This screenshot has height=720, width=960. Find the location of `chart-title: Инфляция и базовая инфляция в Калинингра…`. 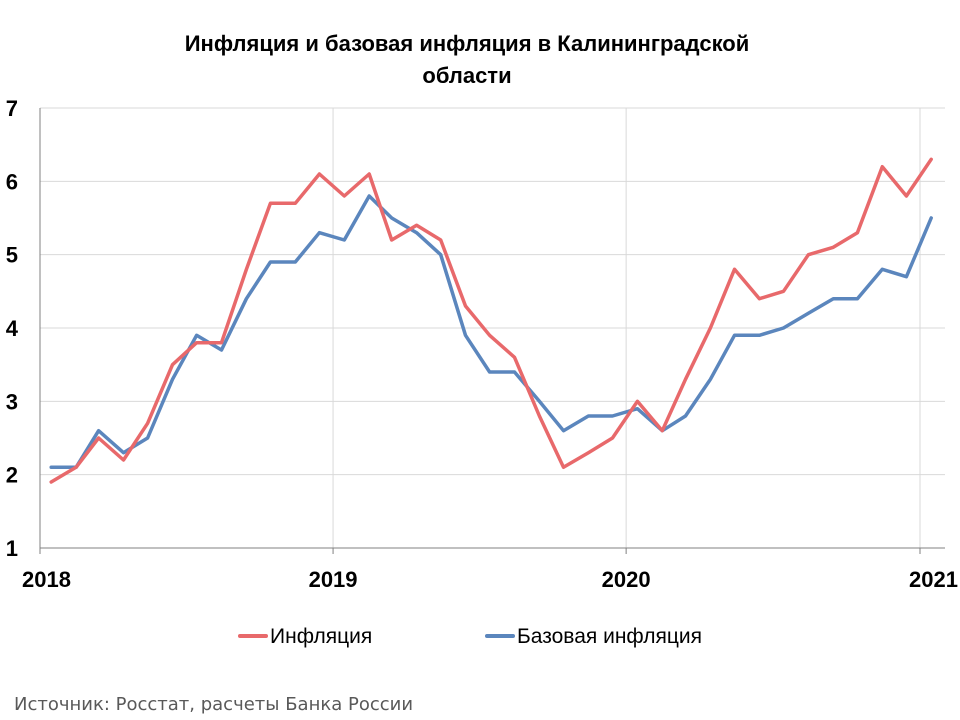

chart-title: Инфляция и базовая инфляция в Калинингра… is located at coordinates (467, 59).